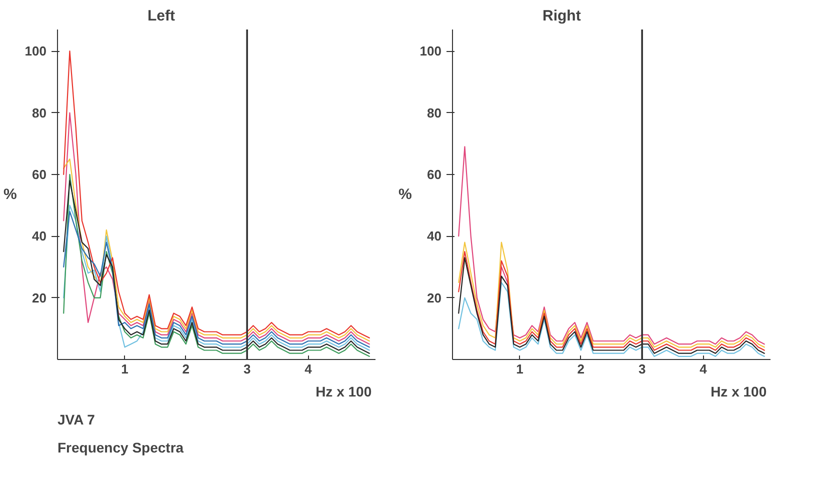 The image size is (830, 487). I want to click on chart-title: Right, so click(561, 16).